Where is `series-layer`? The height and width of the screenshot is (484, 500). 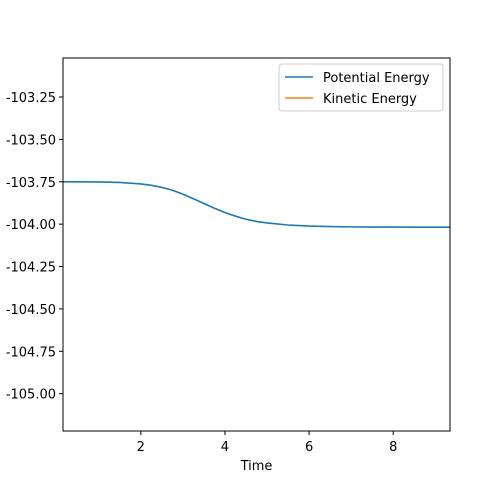
series-layer is located at coordinates (256, 204).